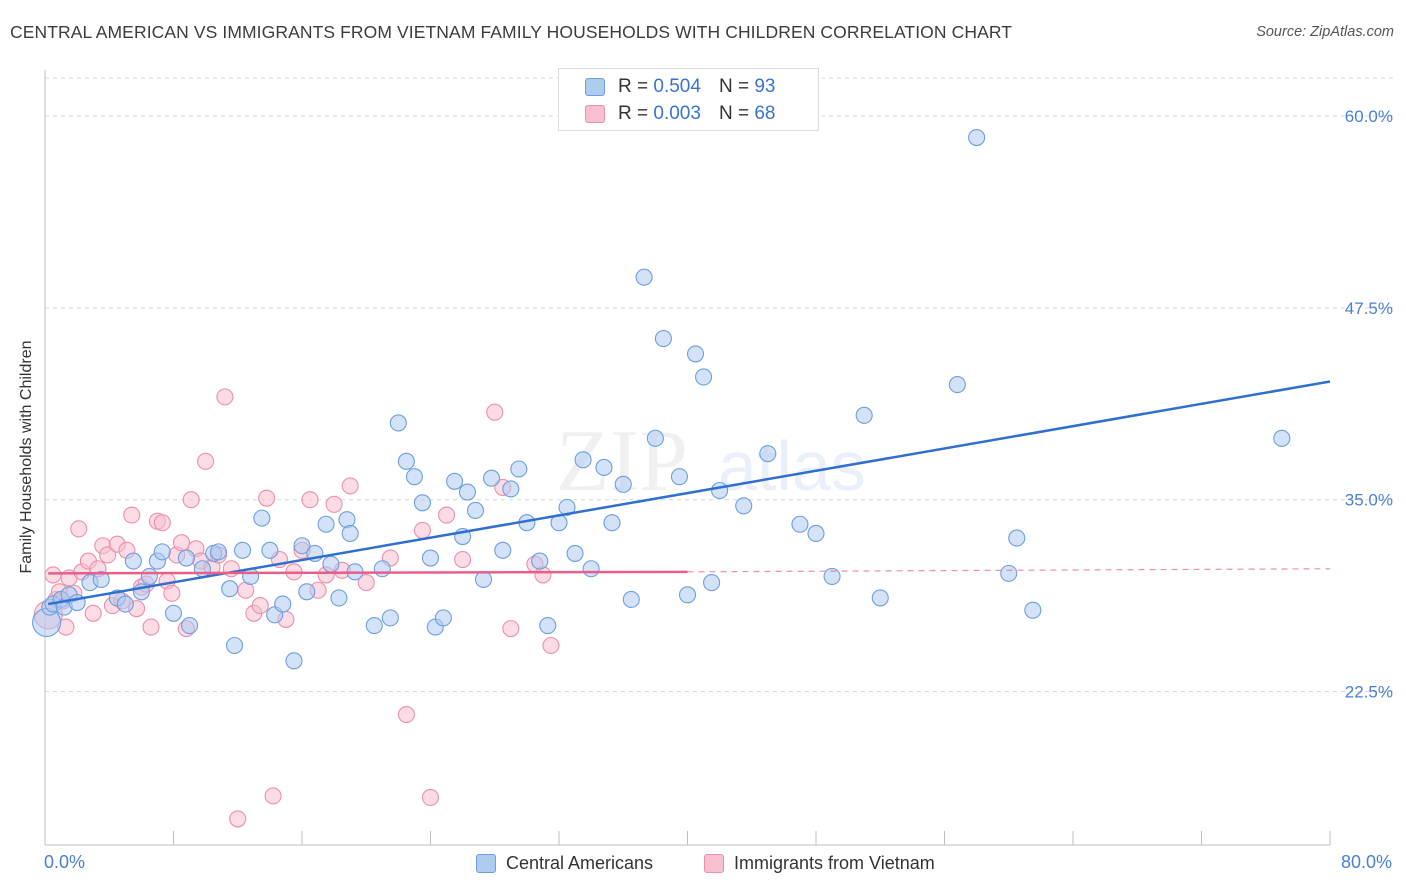 This screenshot has height=892, width=1406. What do you see at coordinates (1009, 570) in the screenshot?
I see `vietnam-trendline-extension` at bounding box center [1009, 570].